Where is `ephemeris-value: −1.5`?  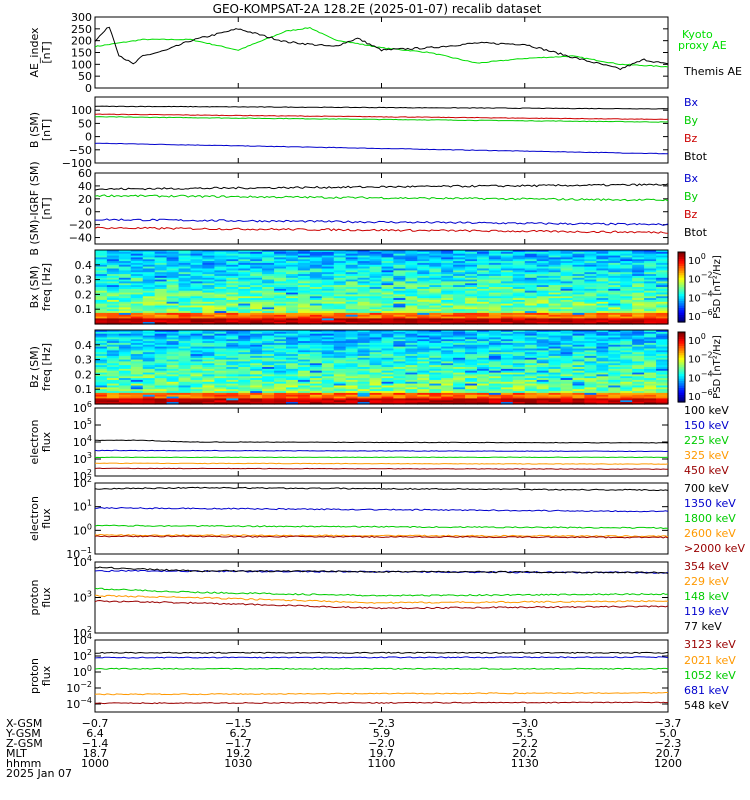 ephemeris-value: −1.5 is located at coordinates (238, 723).